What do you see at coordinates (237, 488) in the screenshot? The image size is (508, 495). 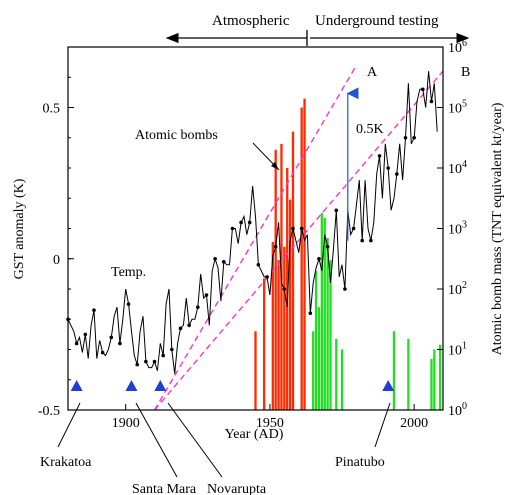 I see `novarupta-label: Novarupta` at bounding box center [237, 488].